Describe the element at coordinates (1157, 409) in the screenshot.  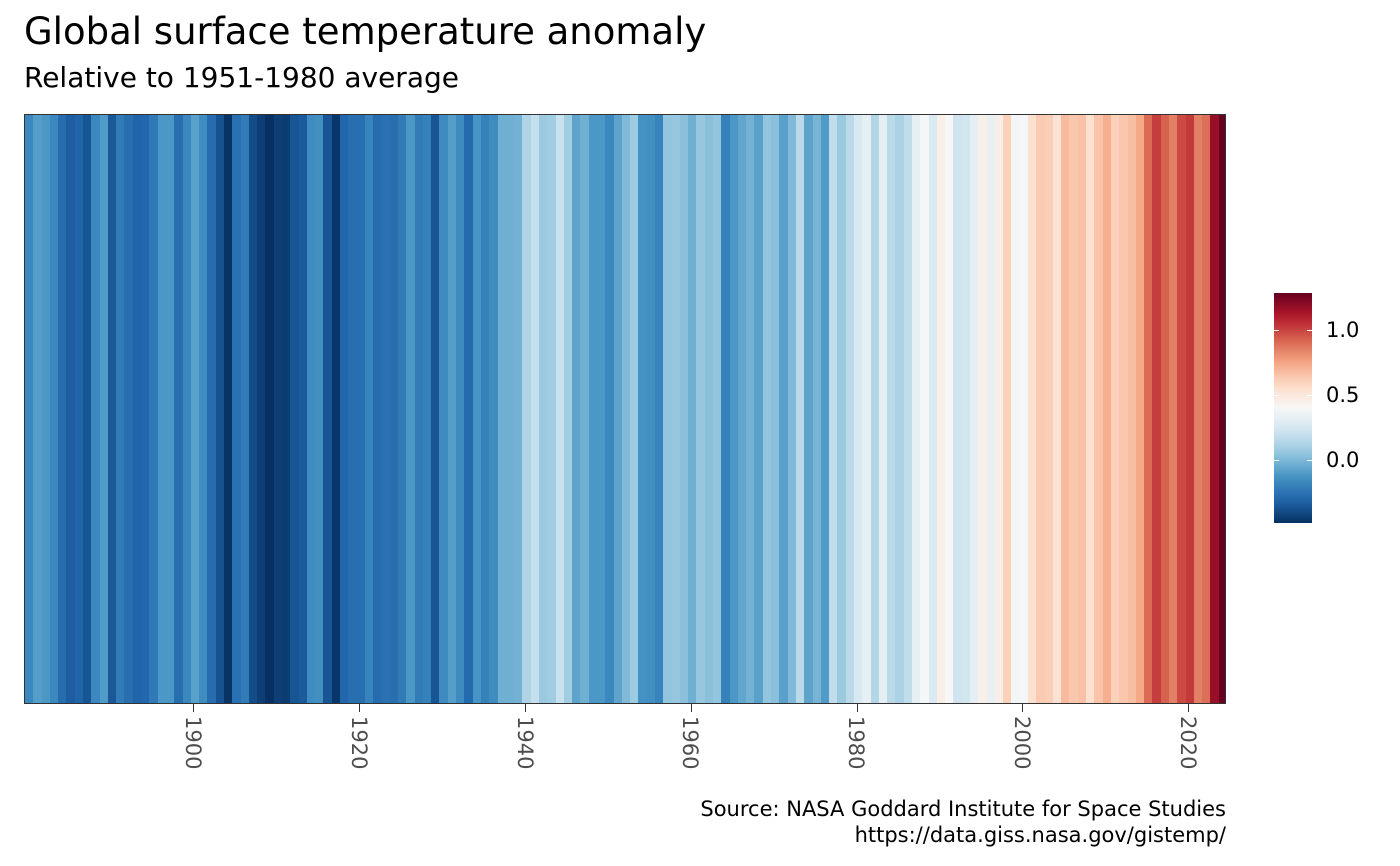
I see `stripe-2016` at that location.